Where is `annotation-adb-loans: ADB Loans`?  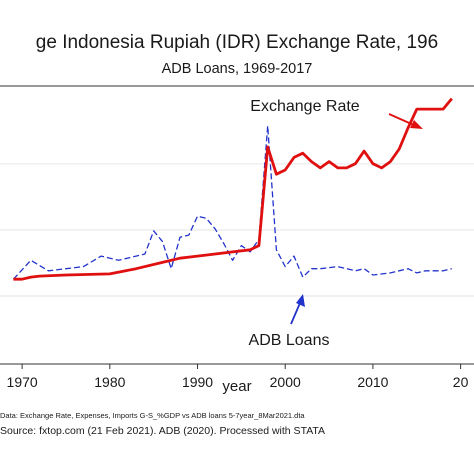
annotation-adb-loans: ADB Loans is located at coordinates (289, 321).